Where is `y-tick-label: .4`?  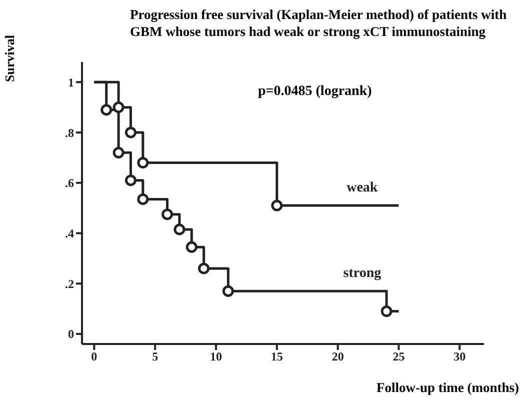
y-tick-label: .4 is located at coordinates (69, 233).